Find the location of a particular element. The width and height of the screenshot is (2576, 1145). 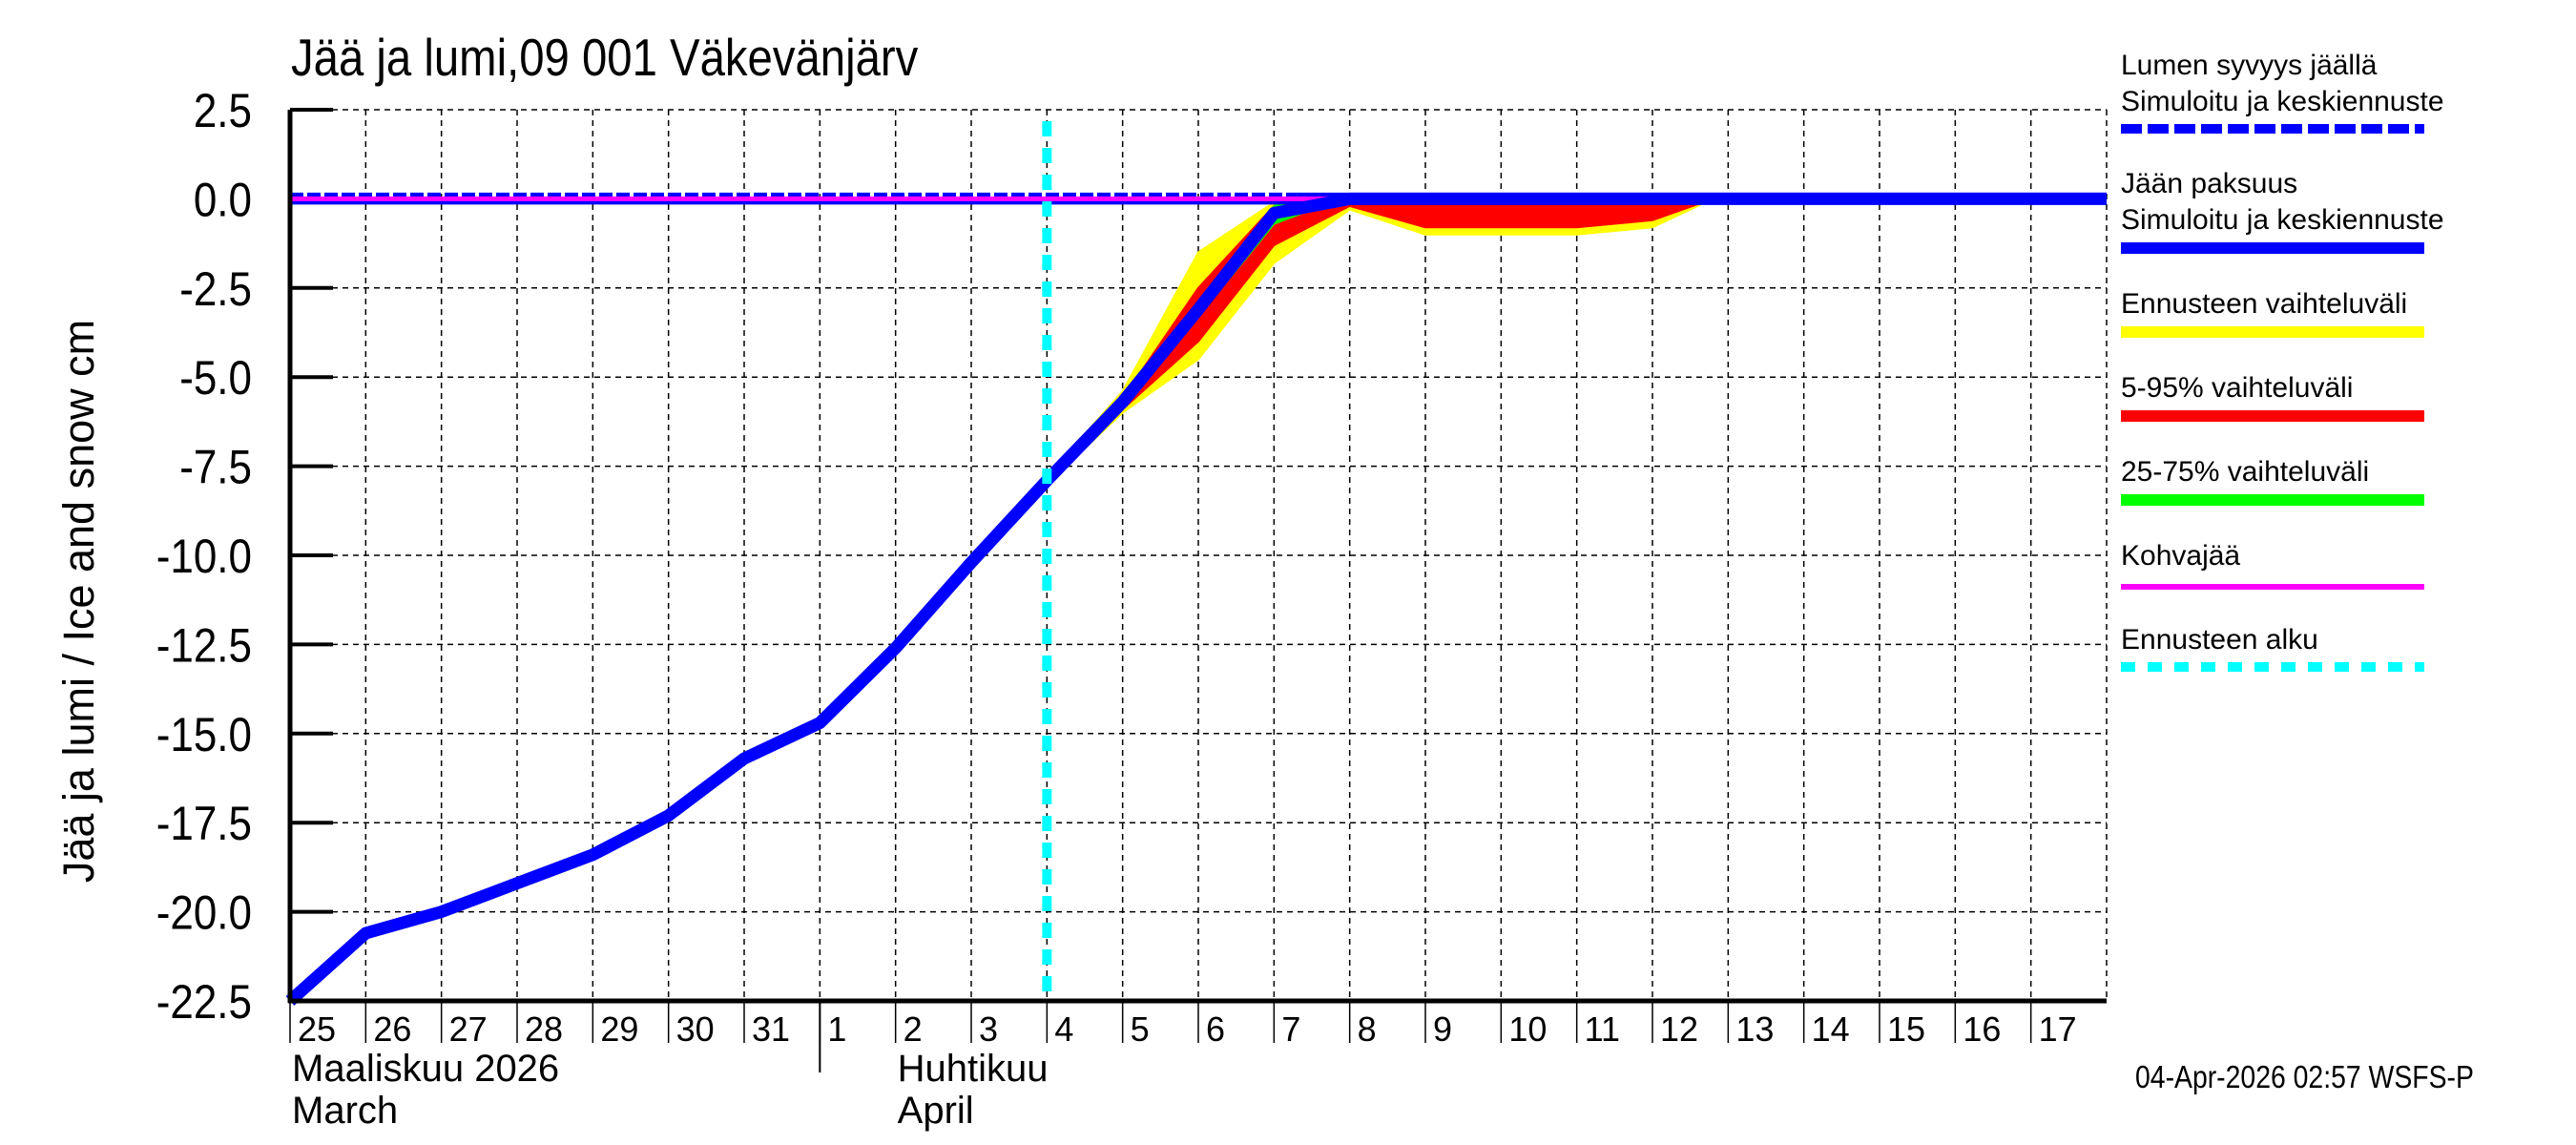

legend-item-forecast-start: Ennusteen alku is located at coordinates (2345, 647).